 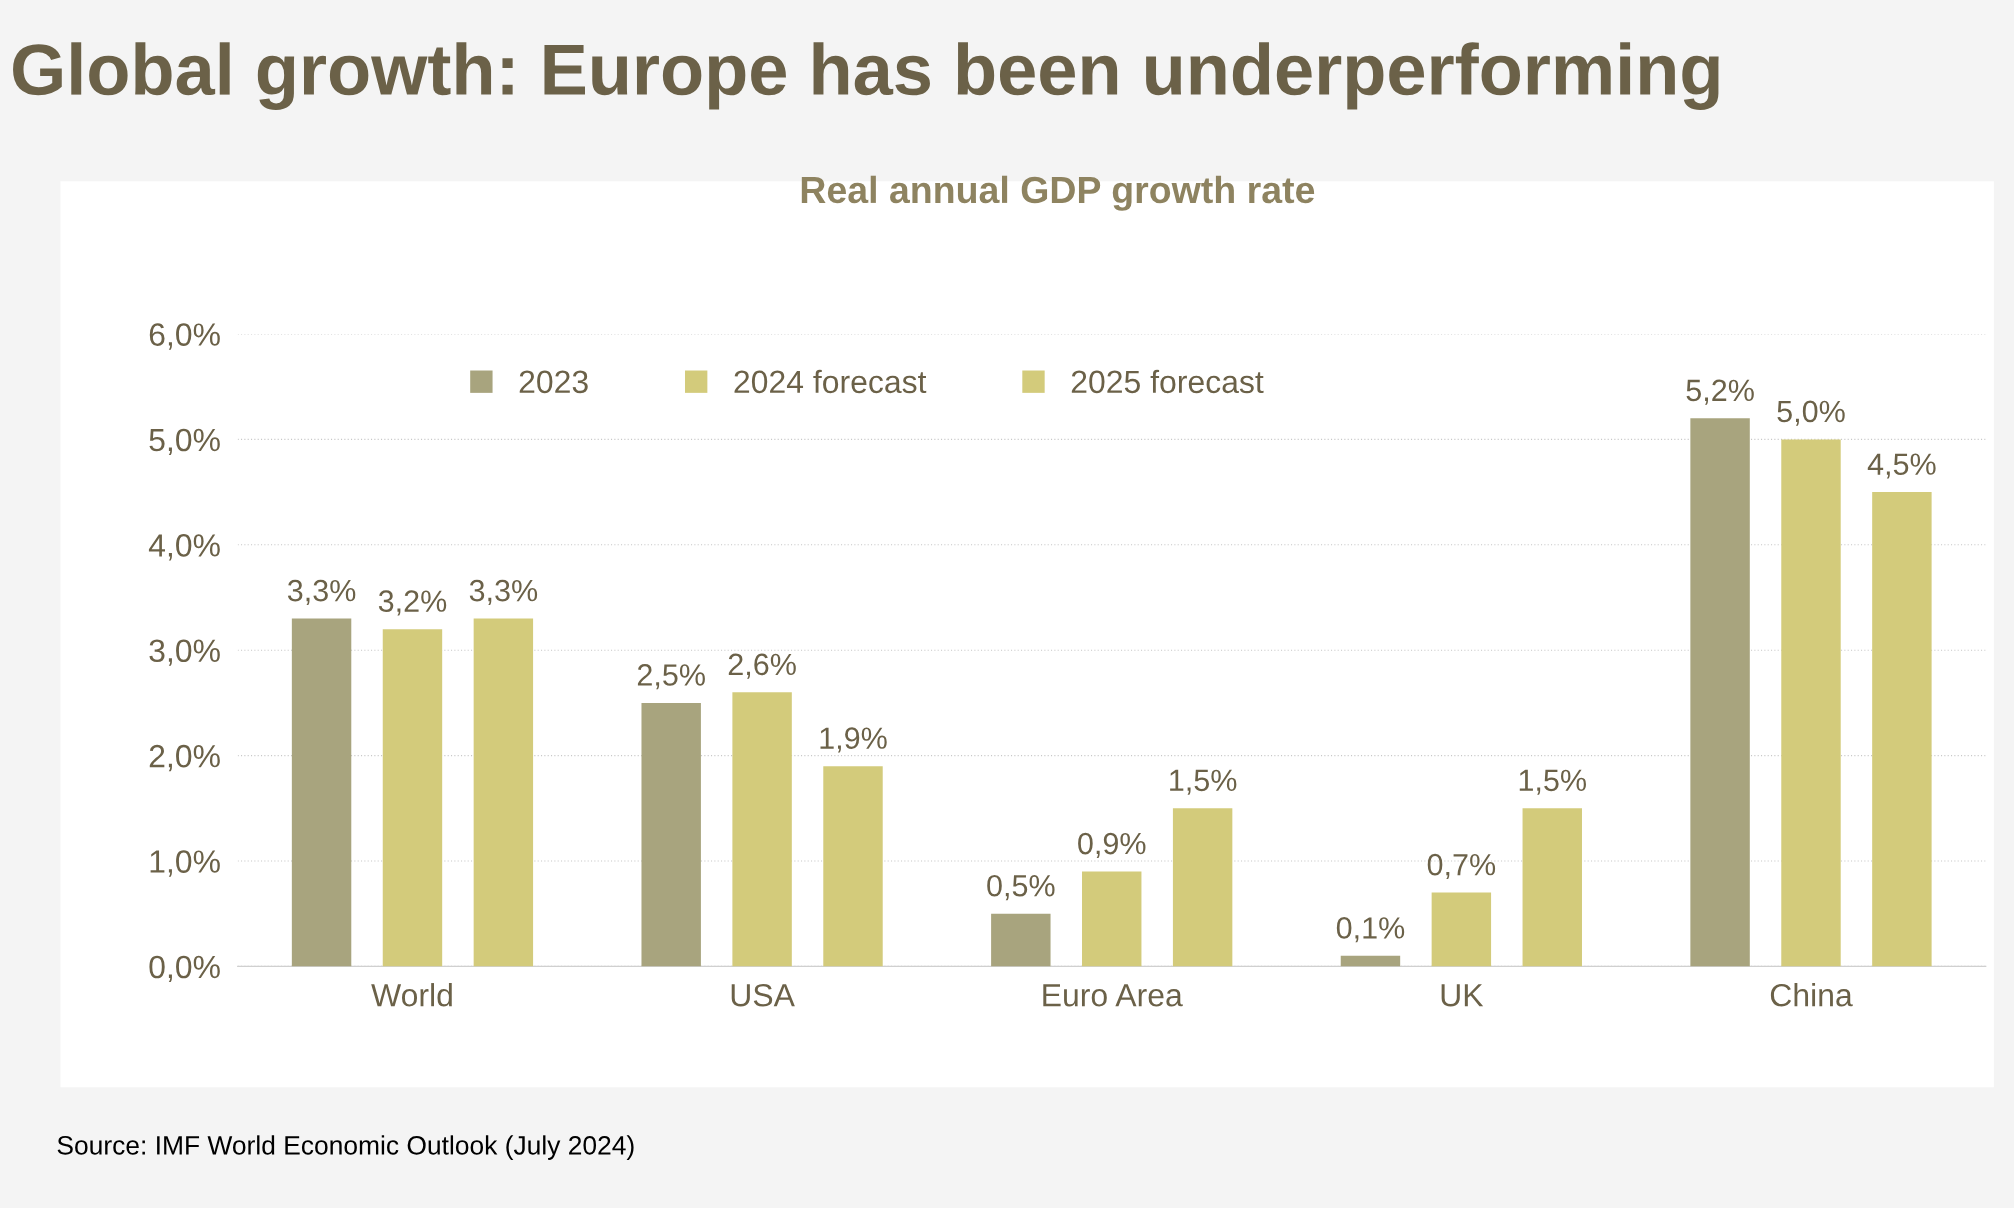 I want to click on data-label: 5,0%, so click(x=1811, y=413).